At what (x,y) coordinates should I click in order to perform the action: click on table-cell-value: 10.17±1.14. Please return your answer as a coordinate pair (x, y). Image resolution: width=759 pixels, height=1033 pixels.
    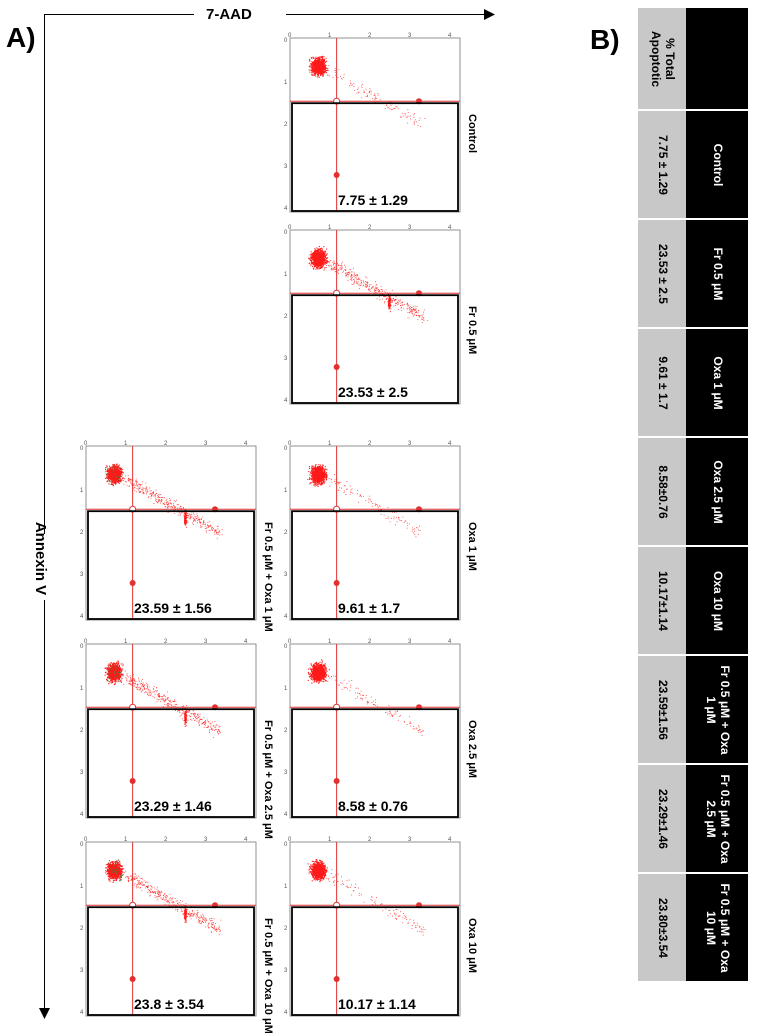
    Looking at the image, I should click on (662, 600).